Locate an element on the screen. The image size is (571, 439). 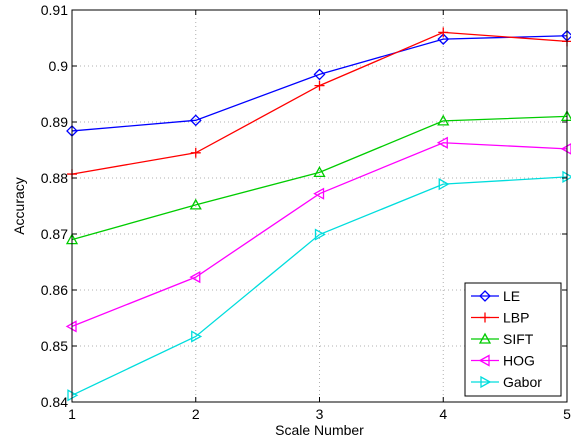
y-tick-label: 0.91 is located at coordinates (54, 10).